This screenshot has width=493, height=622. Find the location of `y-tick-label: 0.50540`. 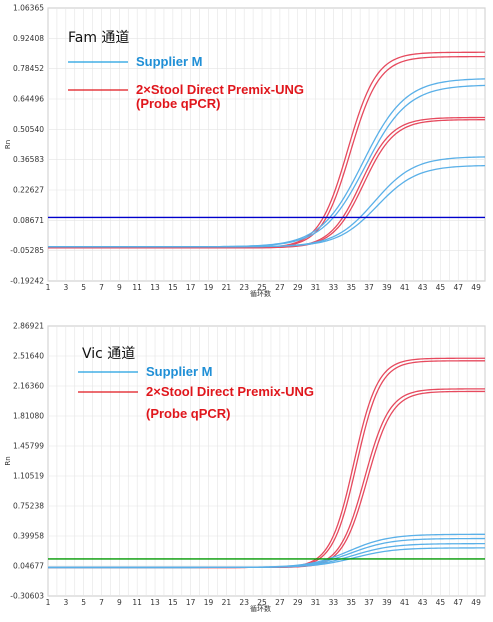

y-tick-label: 0.50540 is located at coordinates (28, 129).